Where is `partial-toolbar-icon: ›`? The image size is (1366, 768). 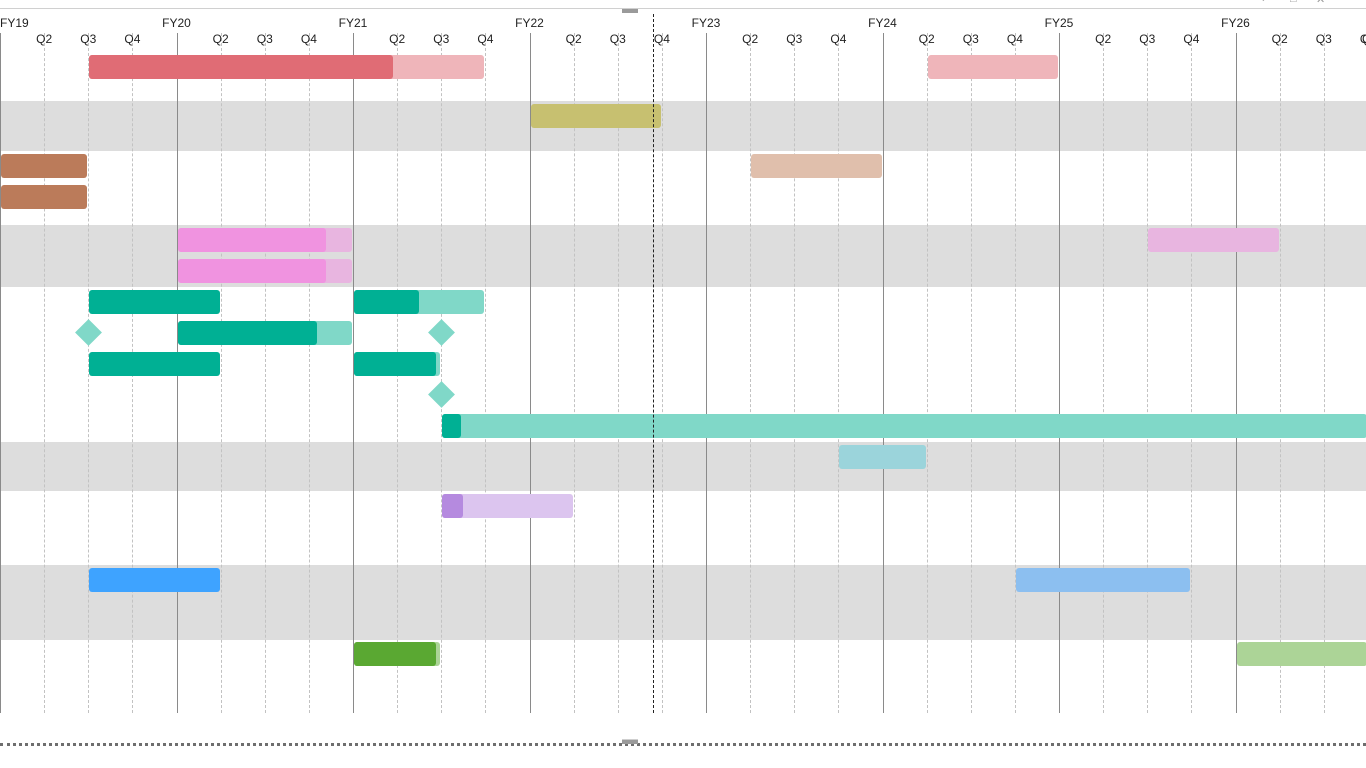 partial-toolbar-icon: › is located at coordinates (1264, 2).